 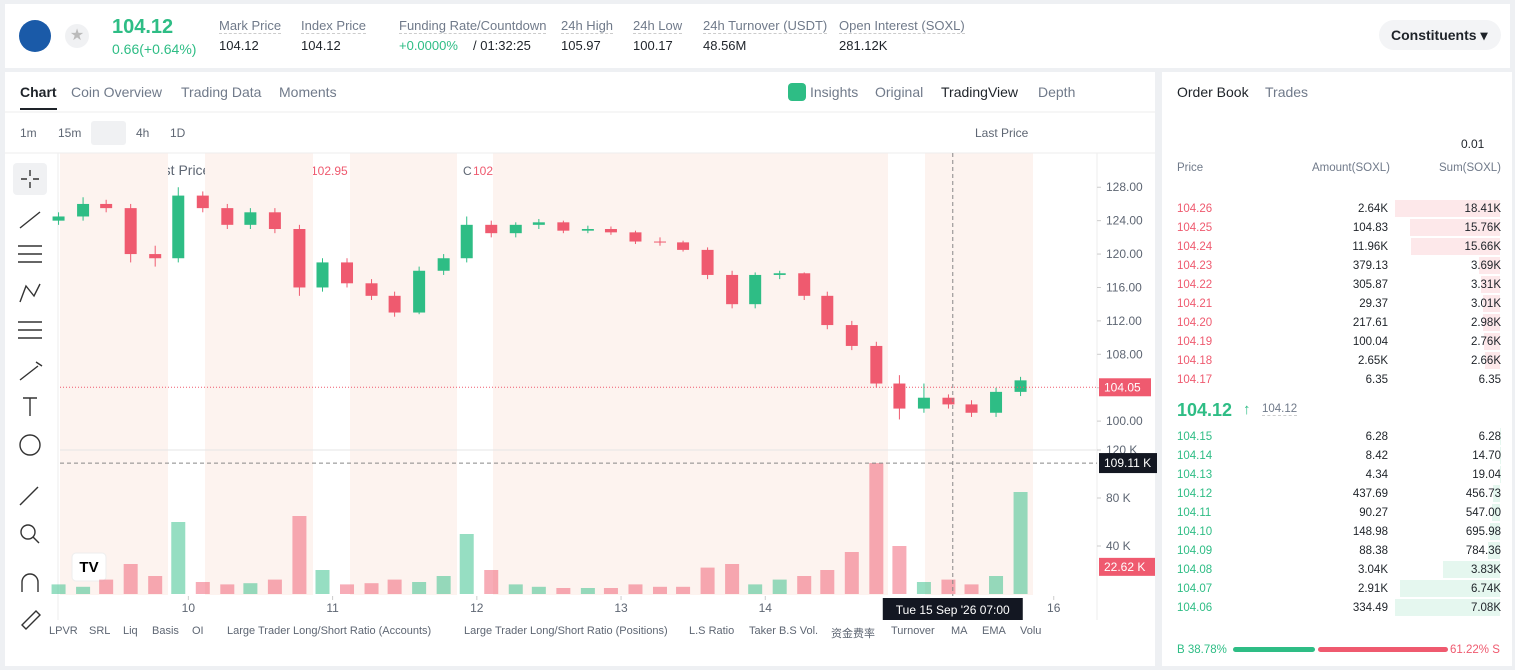 What do you see at coordinates (853, 634) in the screenshot?
I see `indicator: 资金费率` at bounding box center [853, 634].